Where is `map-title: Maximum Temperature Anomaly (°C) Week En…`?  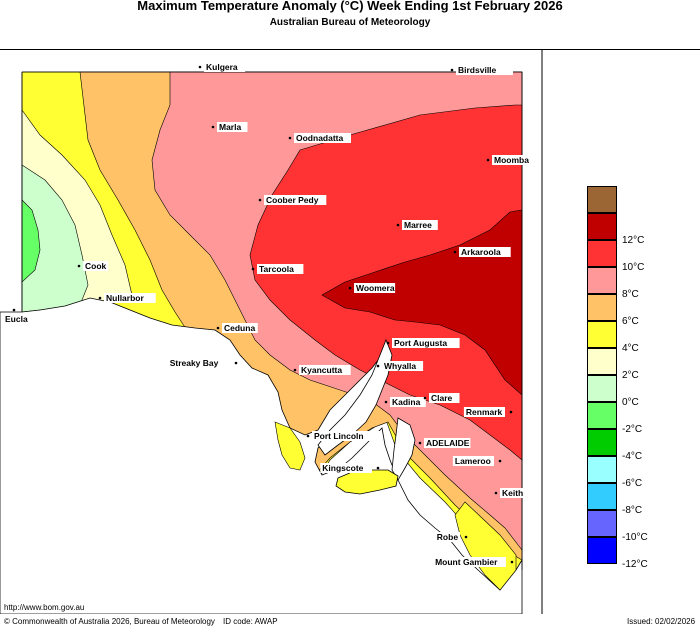
map-title: Maximum Temperature Anomaly (°C) Week En… is located at coordinates (350, 6).